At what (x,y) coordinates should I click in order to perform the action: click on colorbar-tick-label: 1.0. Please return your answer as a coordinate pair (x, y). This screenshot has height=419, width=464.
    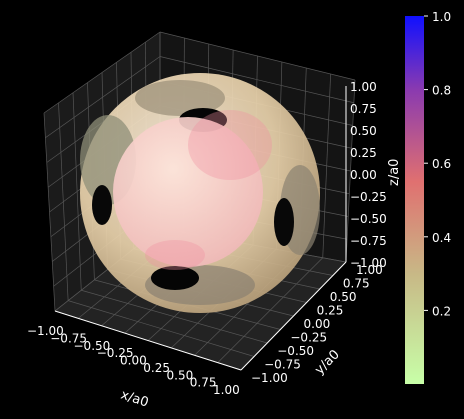
    Looking at the image, I should click on (441, 17).